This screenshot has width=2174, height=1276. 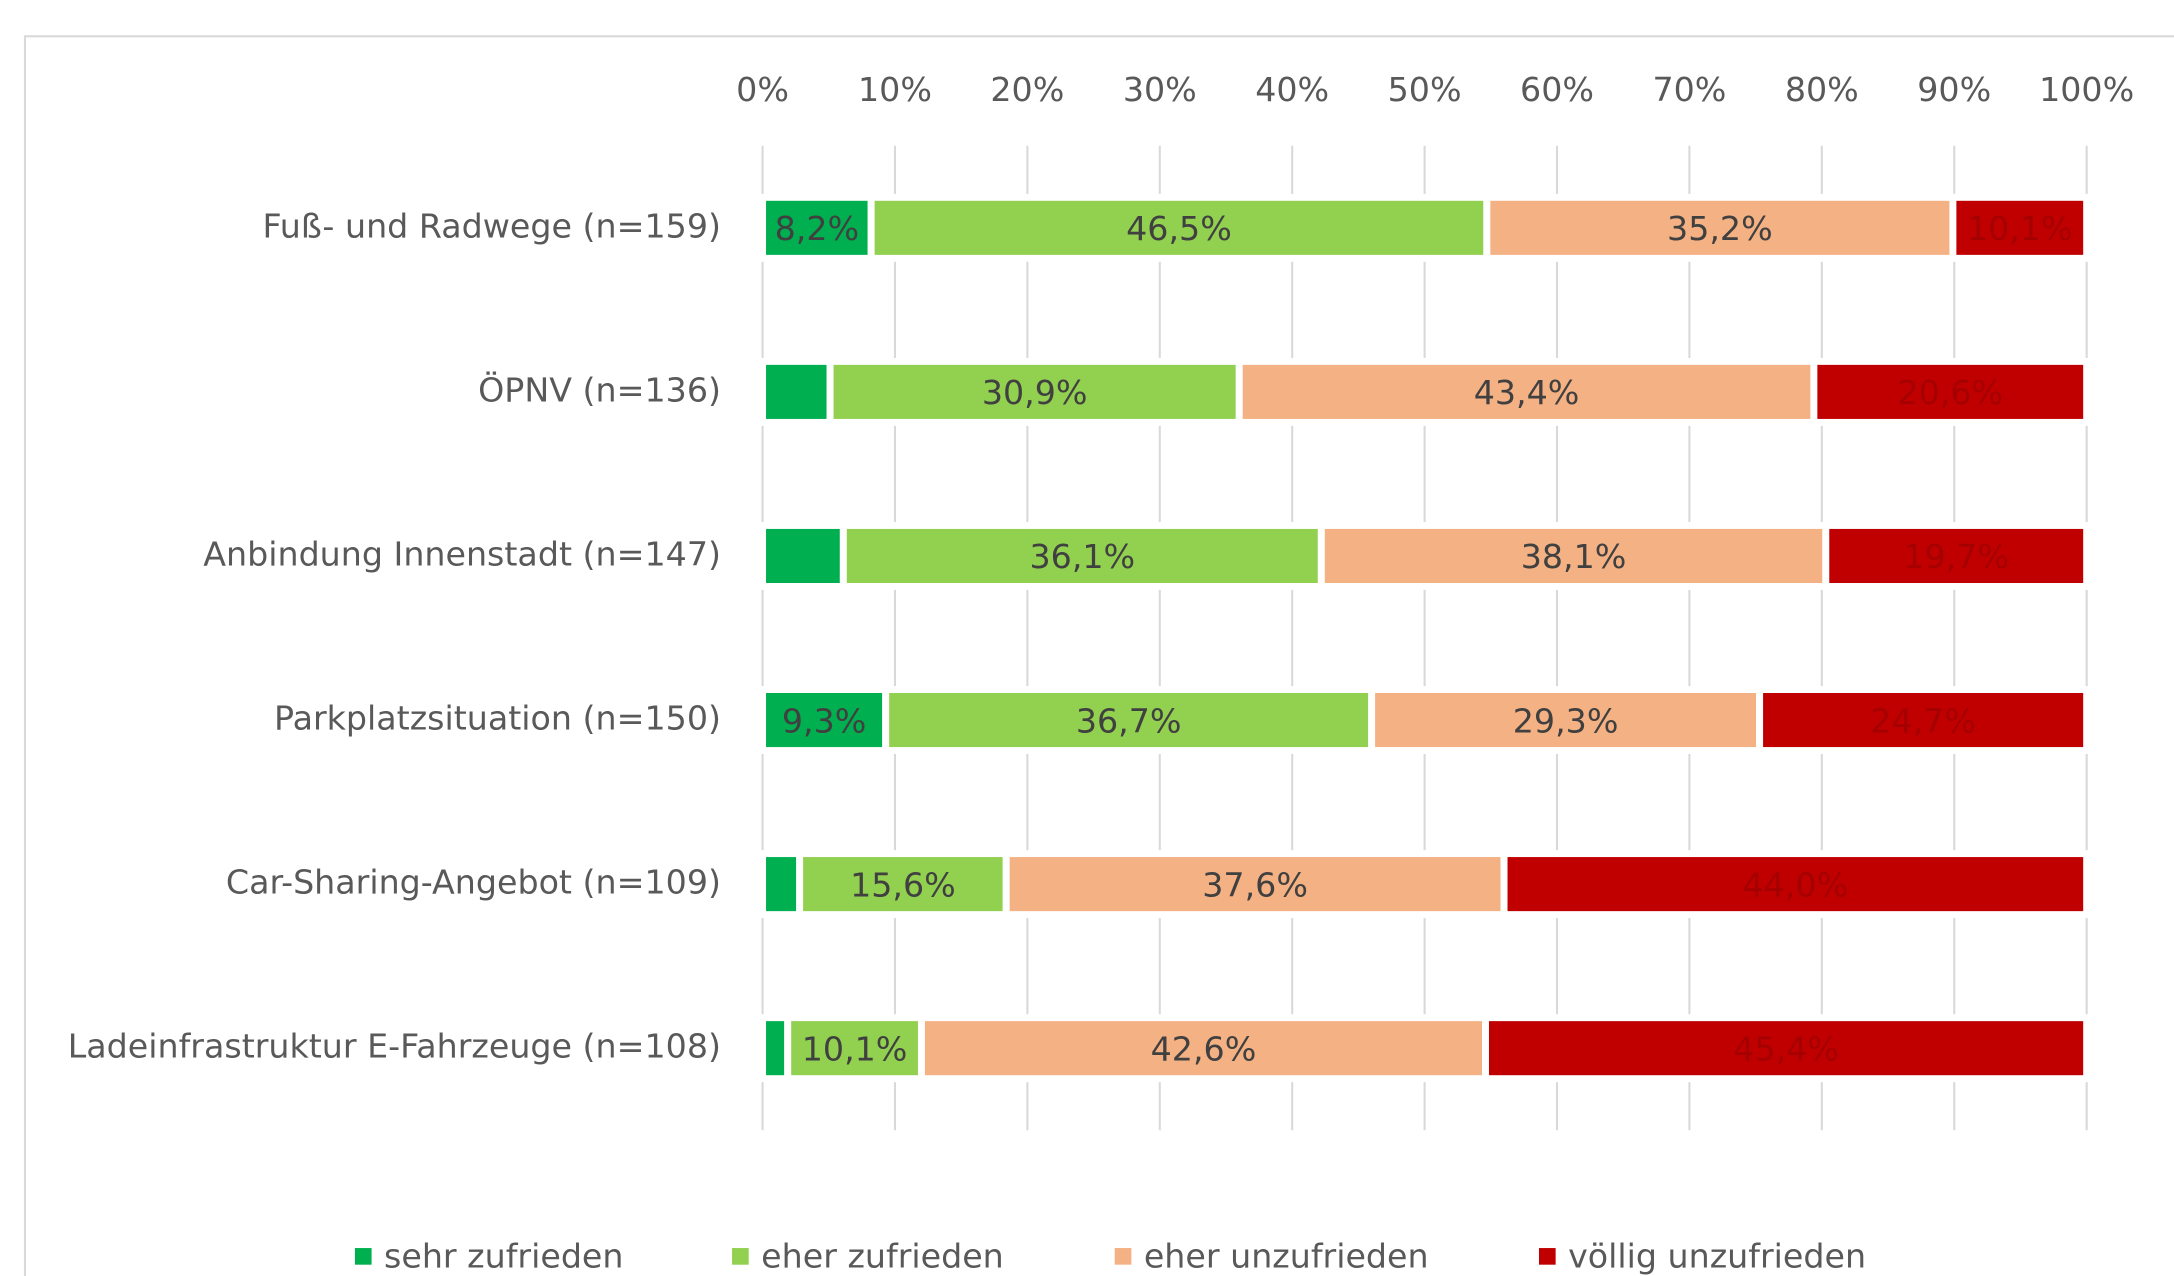 What do you see at coordinates (497, 718) in the screenshot?
I see `y-tick-label: Parkplatzsituation (n=150)` at bounding box center [497, 718].